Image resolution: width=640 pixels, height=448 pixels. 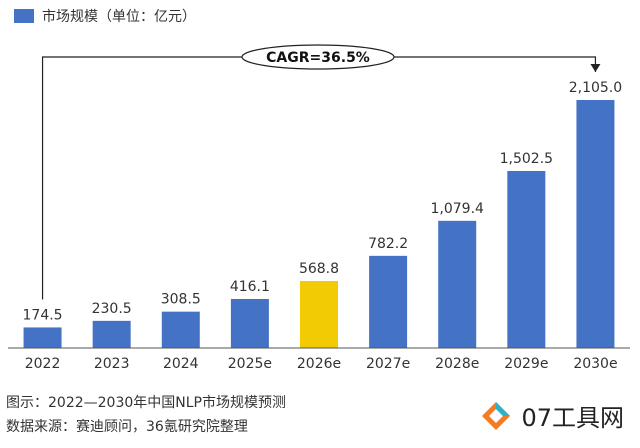 I want to click on x-tick-2026e: 2026e, so click(x=319, y=364).